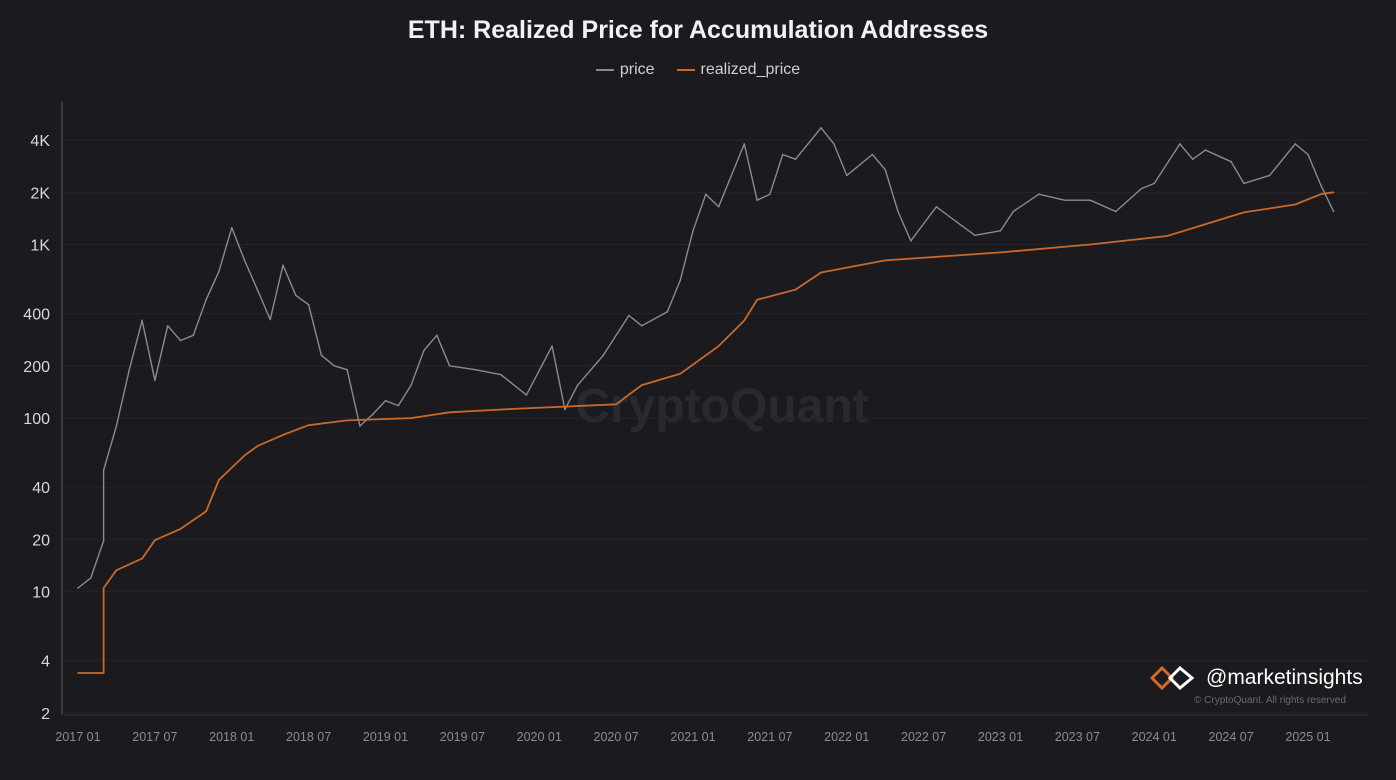  I want to click on y-tick-label: 40, so click(41, 488).